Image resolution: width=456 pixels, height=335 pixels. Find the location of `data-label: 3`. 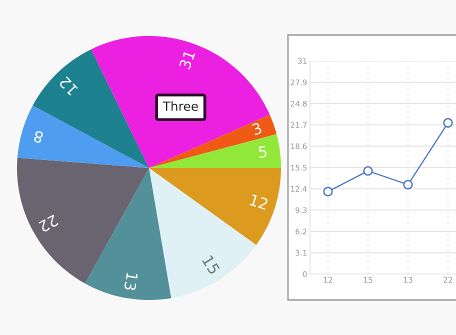

data-label: 3 is located at coordinates (257, 129).